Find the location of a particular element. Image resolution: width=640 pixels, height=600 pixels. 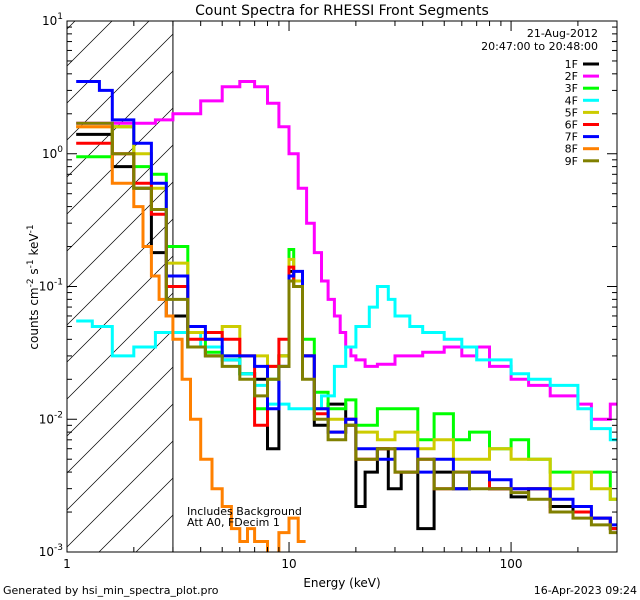

y-axis-label: counts cm-2 s-1 keV-1 is located at coordinates (33, 286).